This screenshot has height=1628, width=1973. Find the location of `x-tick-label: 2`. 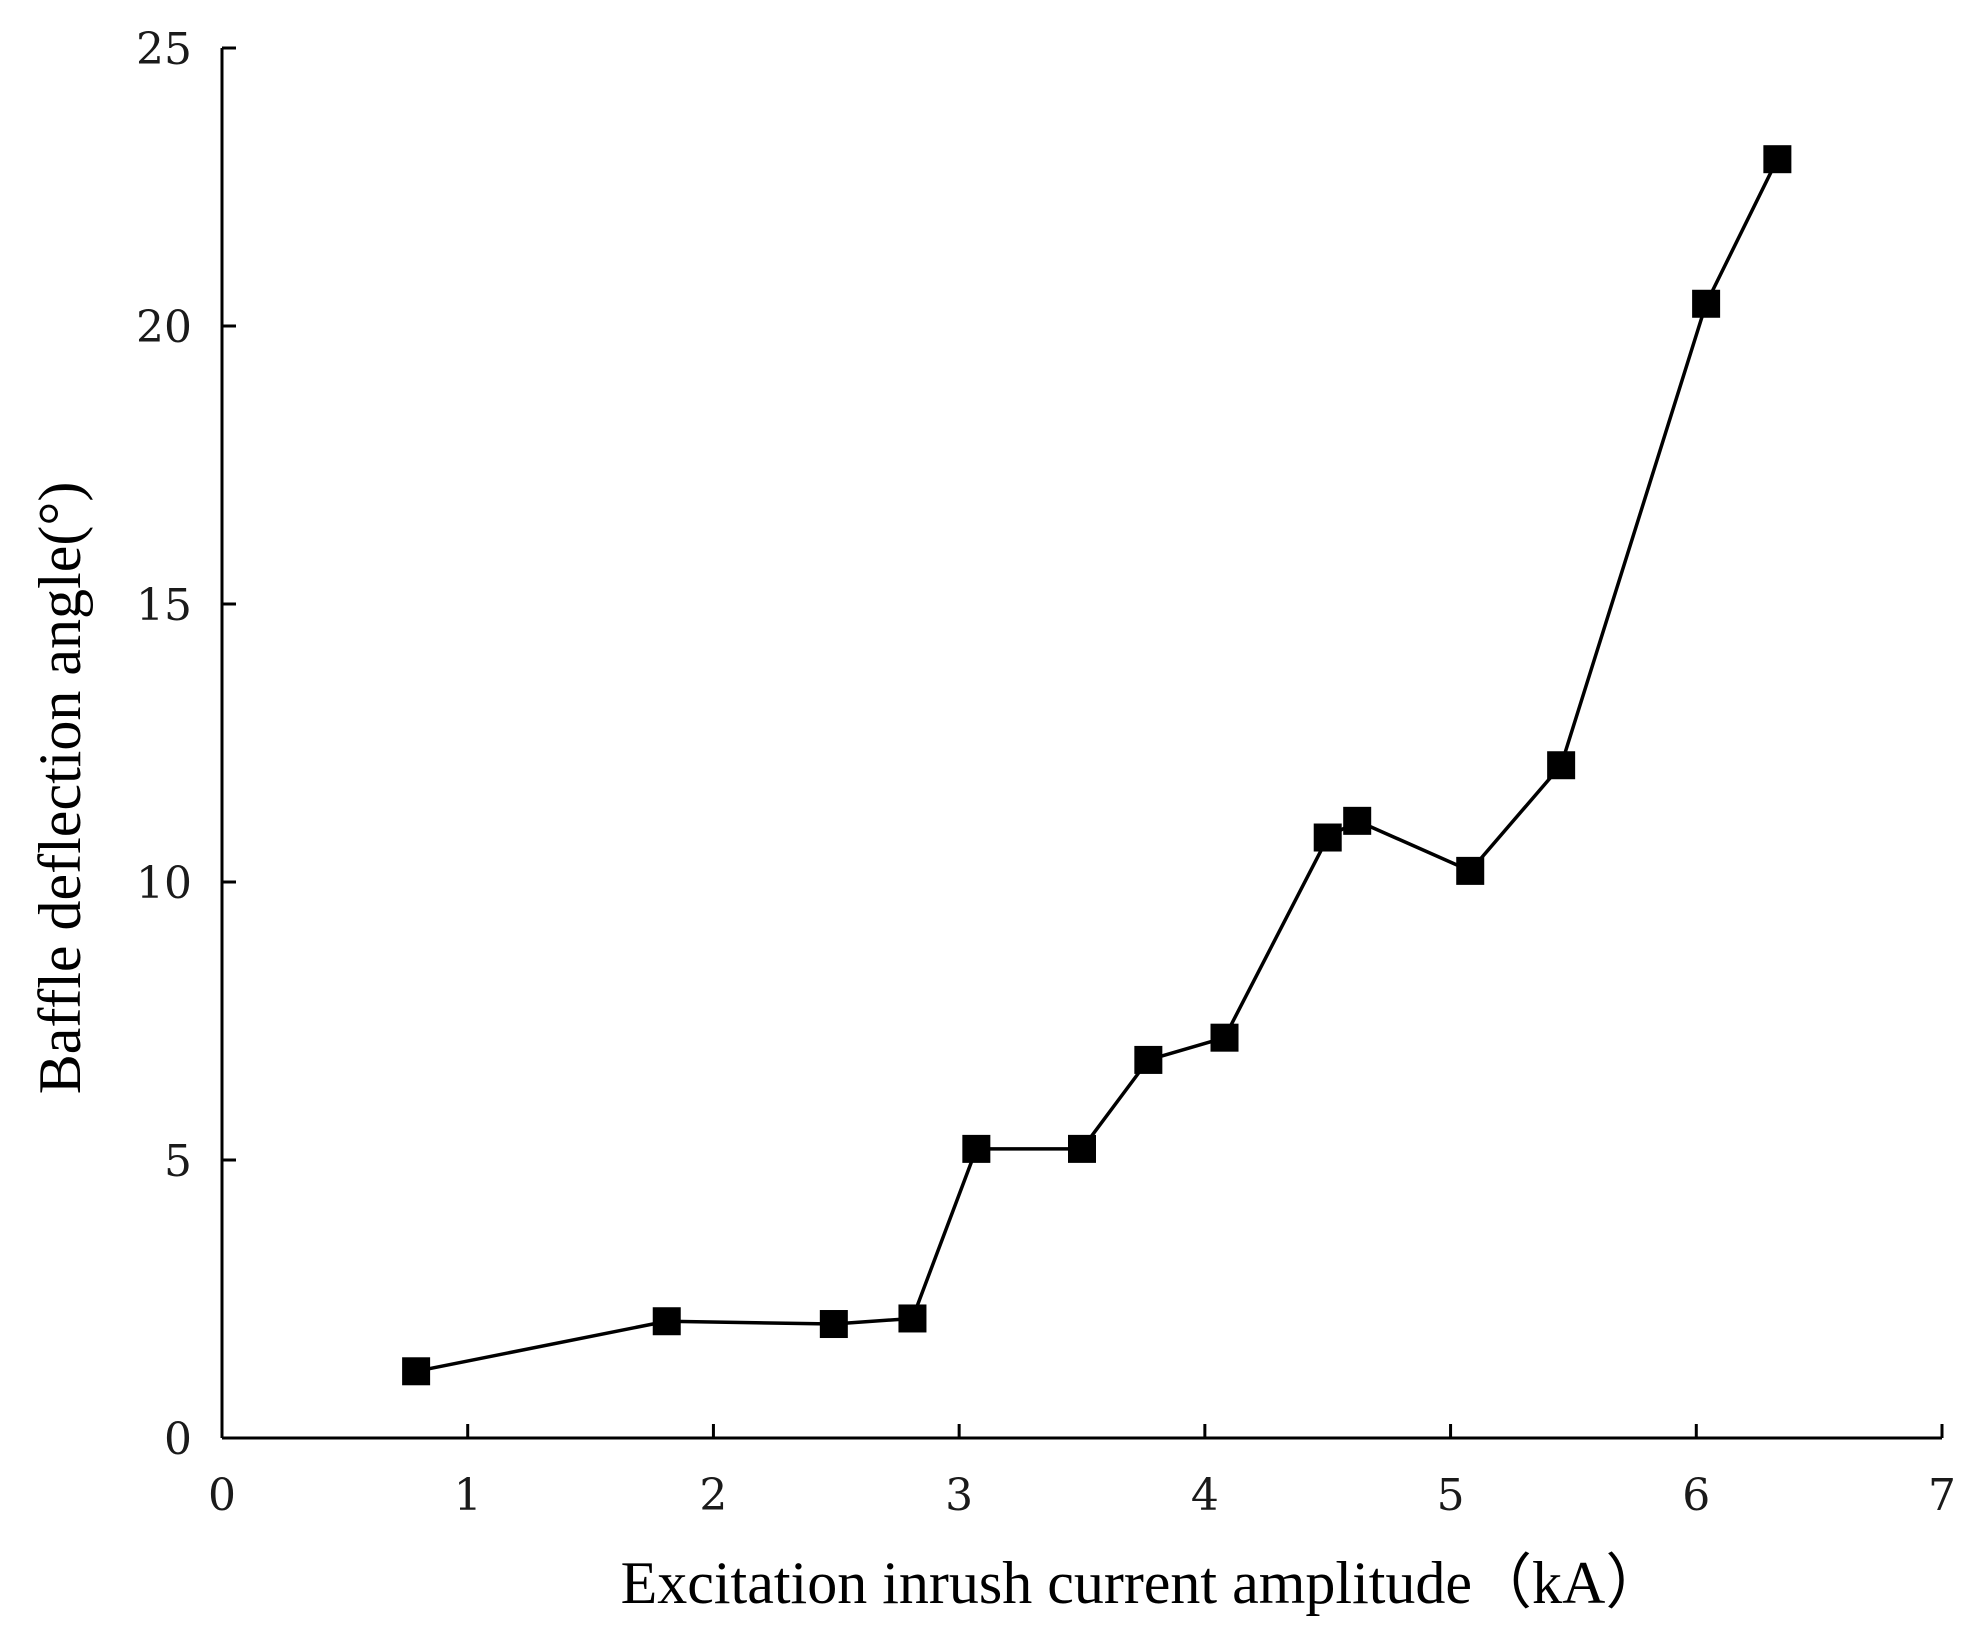

x-tick-label: 2 is located at coordinates (713, 1495).